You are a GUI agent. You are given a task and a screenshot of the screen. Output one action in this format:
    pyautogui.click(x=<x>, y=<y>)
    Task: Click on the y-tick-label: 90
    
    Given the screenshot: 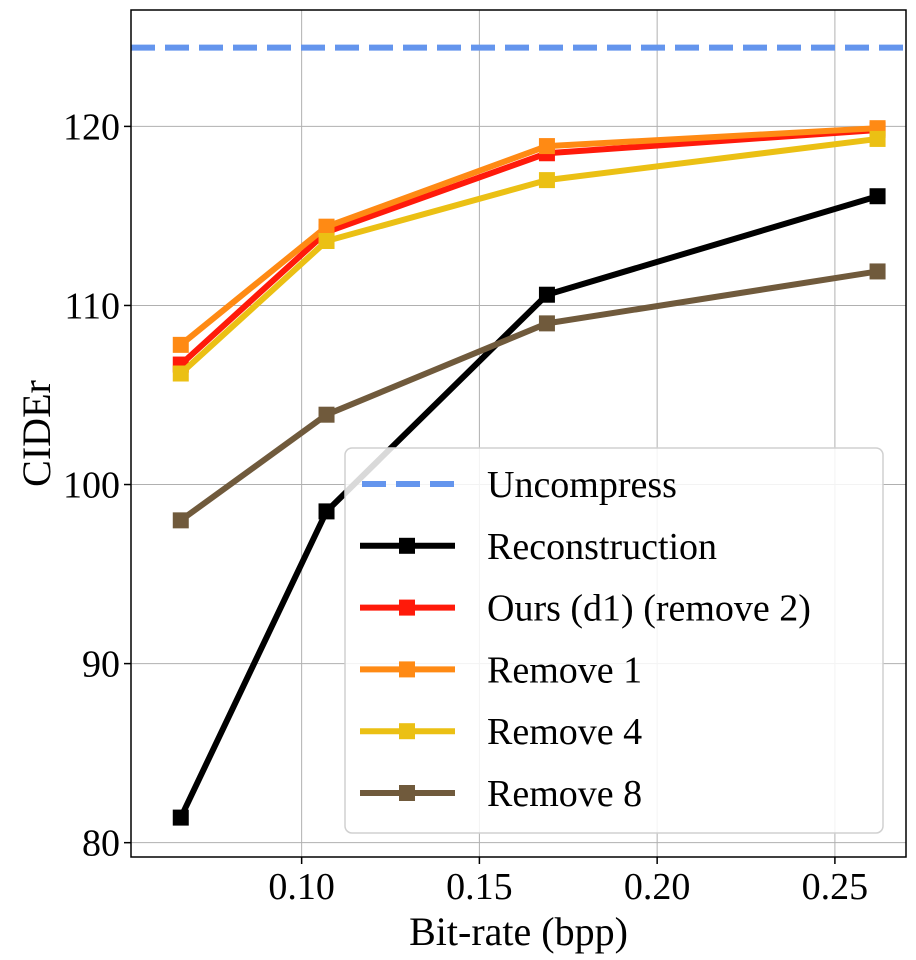 What is the action you would take?
    pyautogui.click(x=101, y=665)
    